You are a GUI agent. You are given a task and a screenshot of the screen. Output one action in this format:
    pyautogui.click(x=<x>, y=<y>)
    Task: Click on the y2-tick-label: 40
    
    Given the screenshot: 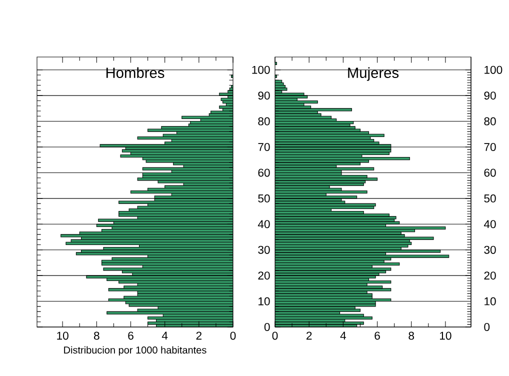 What is the action you would take?
    pyautogui.click(x=264, y=224)
    